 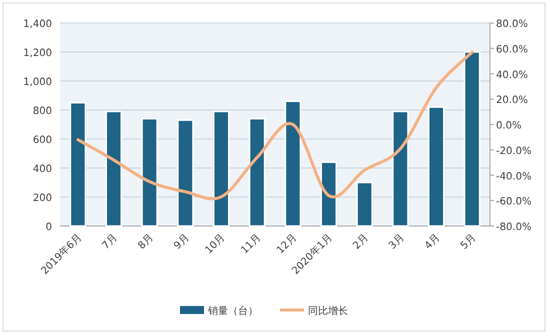 What do you see at coordinates (512, 50) in the screenshot?
I see `y2-tick-label: 60.0%` at bounding box center [512, 50].